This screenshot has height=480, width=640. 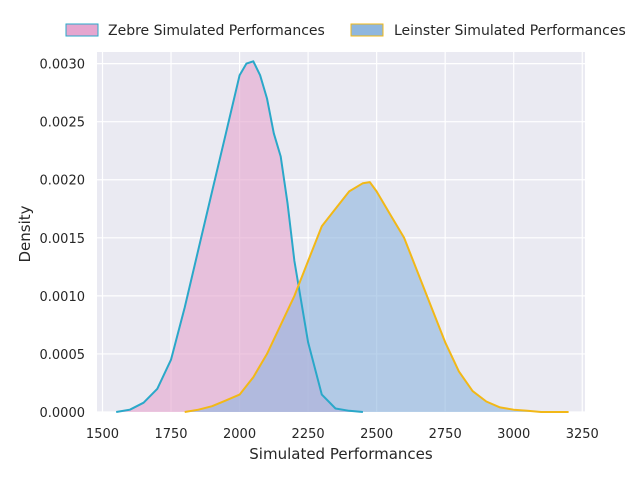 What do you see at coordinates (239, 434) in the screenshot?
I see `x-tick-label: 2000` at bounding box center [239, 434].